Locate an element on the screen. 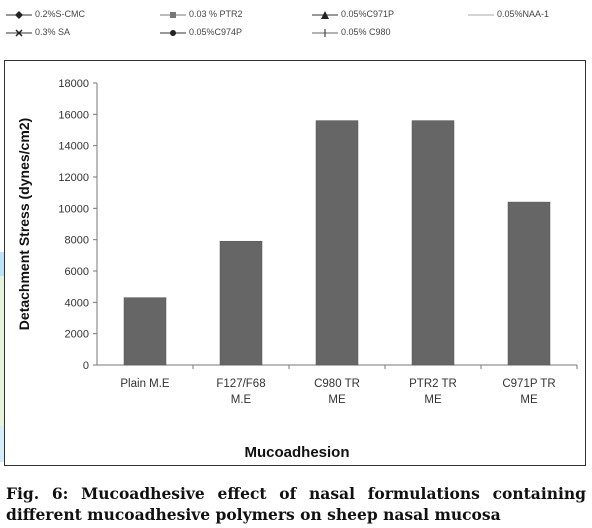 The image size is (592, 528). legend-item-c980: 0.05% C980 is located at coordinates (351, 32).